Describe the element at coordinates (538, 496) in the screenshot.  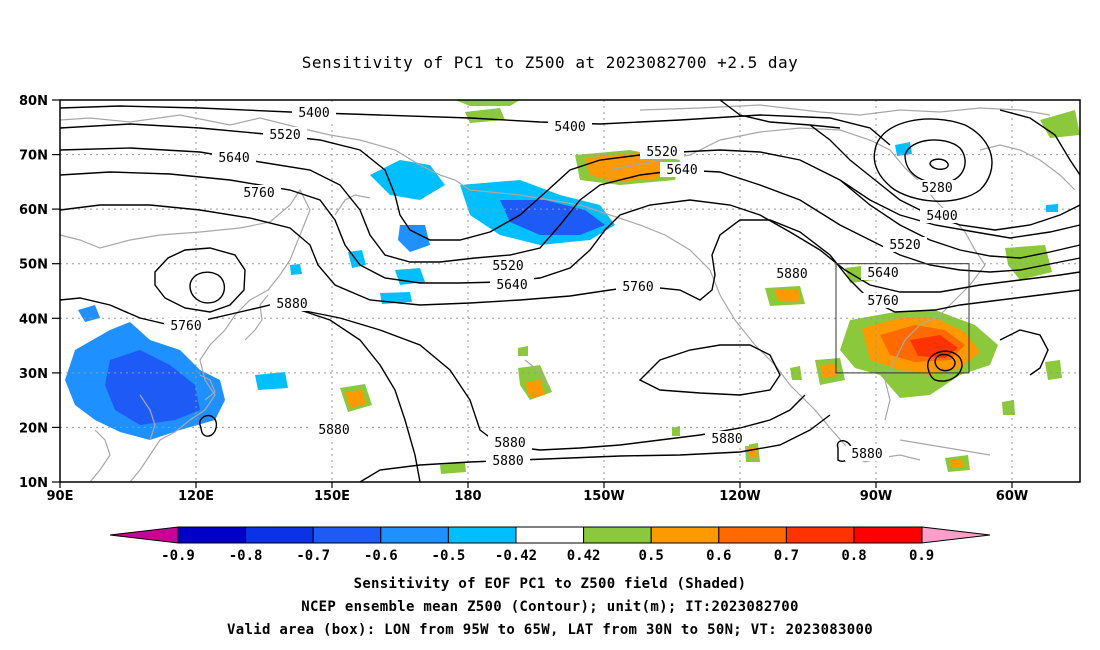
I see `lon-labels: 90E 120E 150E 180 150W 120W 90W 60W` at that location.